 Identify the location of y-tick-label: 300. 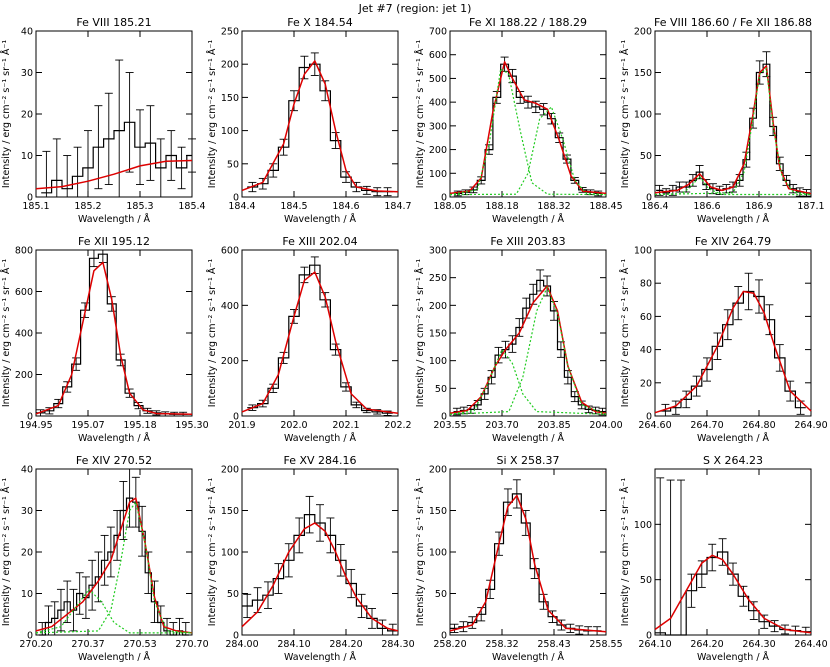
(438, 251).